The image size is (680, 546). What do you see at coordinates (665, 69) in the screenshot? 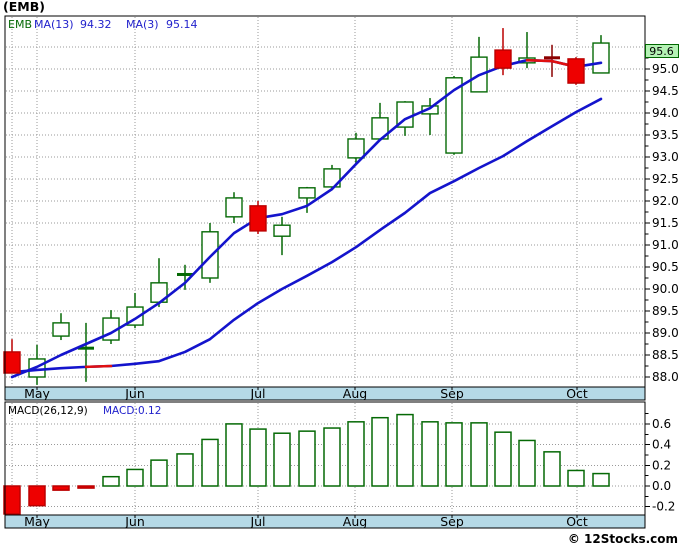
I see `price-axis-label: 95.0` at bounding box center [665, 69].